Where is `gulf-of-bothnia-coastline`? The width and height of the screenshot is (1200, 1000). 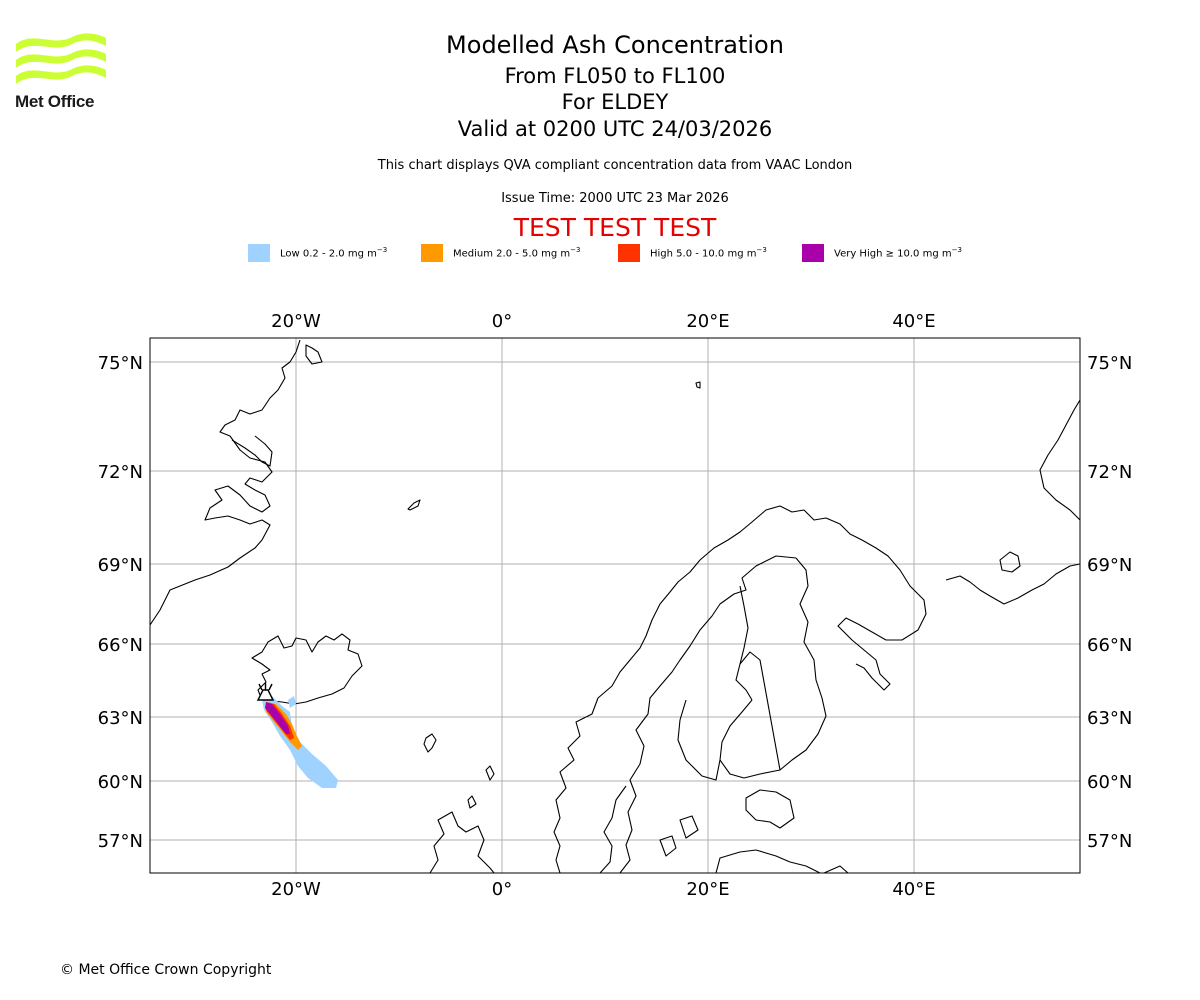
gulf-of-bothnia-coastline is located at coordinates (750, 715).